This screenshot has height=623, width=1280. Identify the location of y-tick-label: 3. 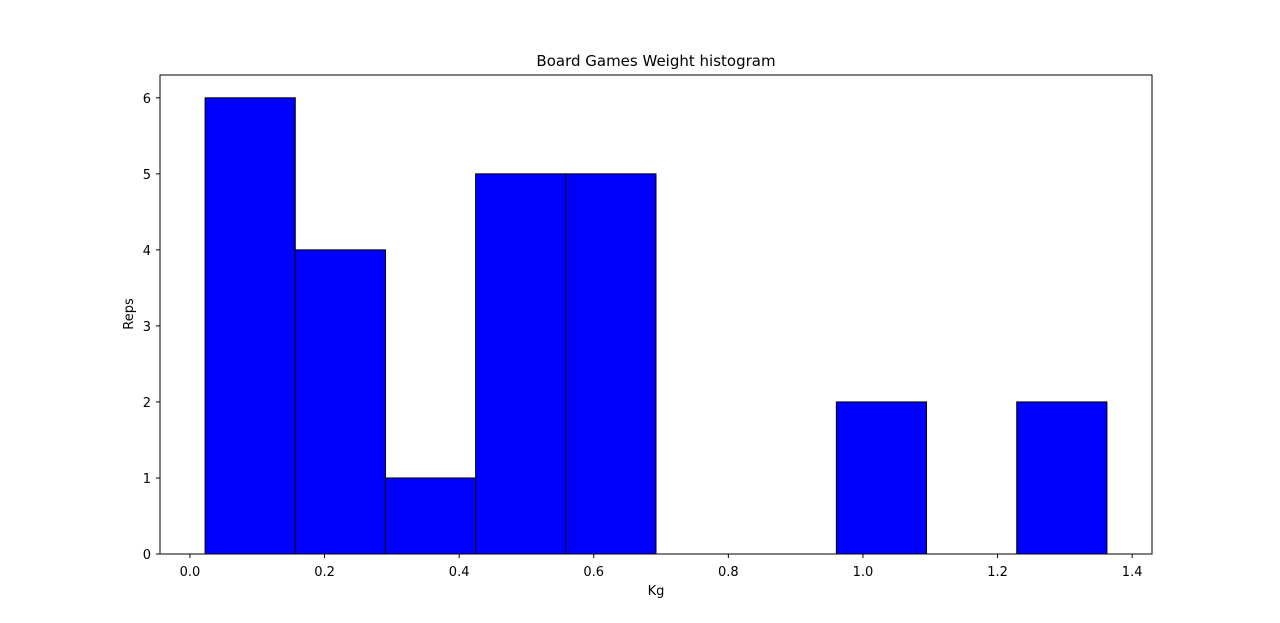
(147, 327).